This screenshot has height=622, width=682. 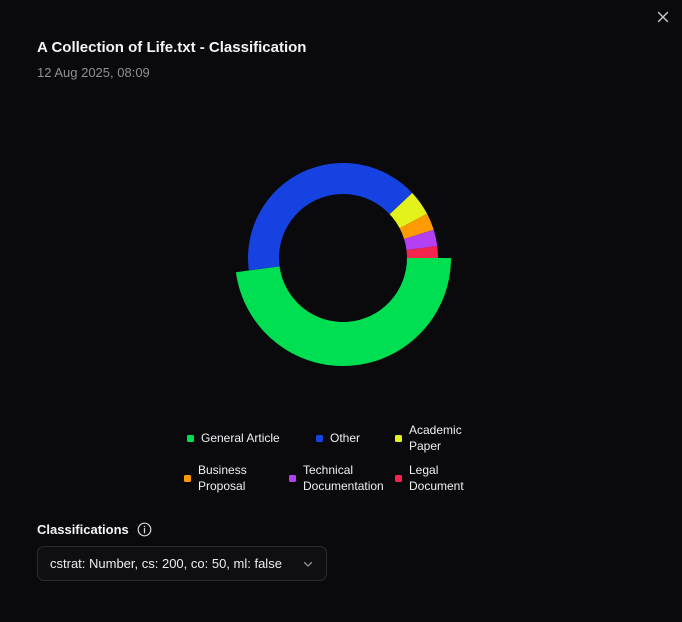 I want to click on donut-slice-business-proposal, so click(x=416, y=226).